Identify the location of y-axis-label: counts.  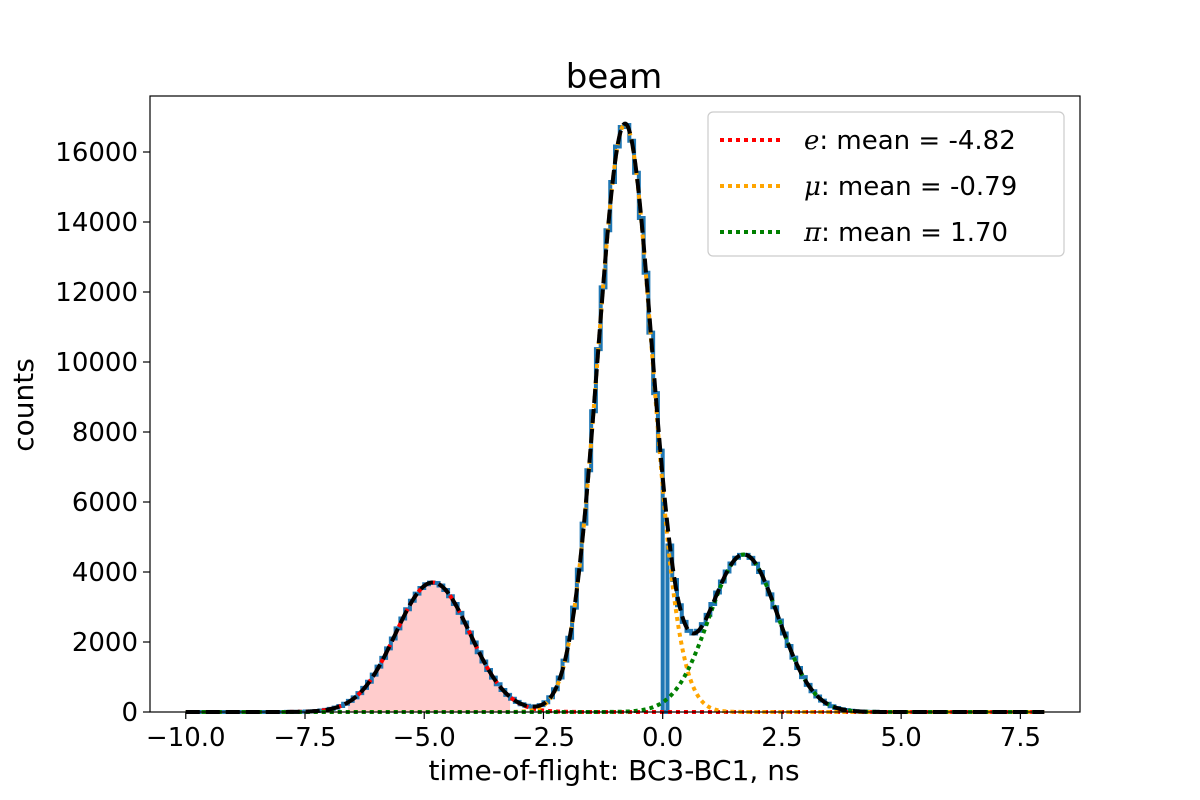
(23, 405).